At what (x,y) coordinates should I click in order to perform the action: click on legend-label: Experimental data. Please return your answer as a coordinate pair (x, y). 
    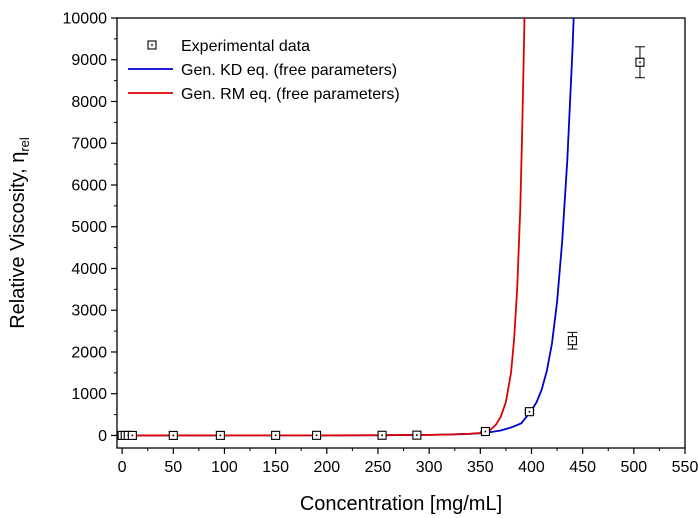
    Looking at the image, I should click on (245, 46).